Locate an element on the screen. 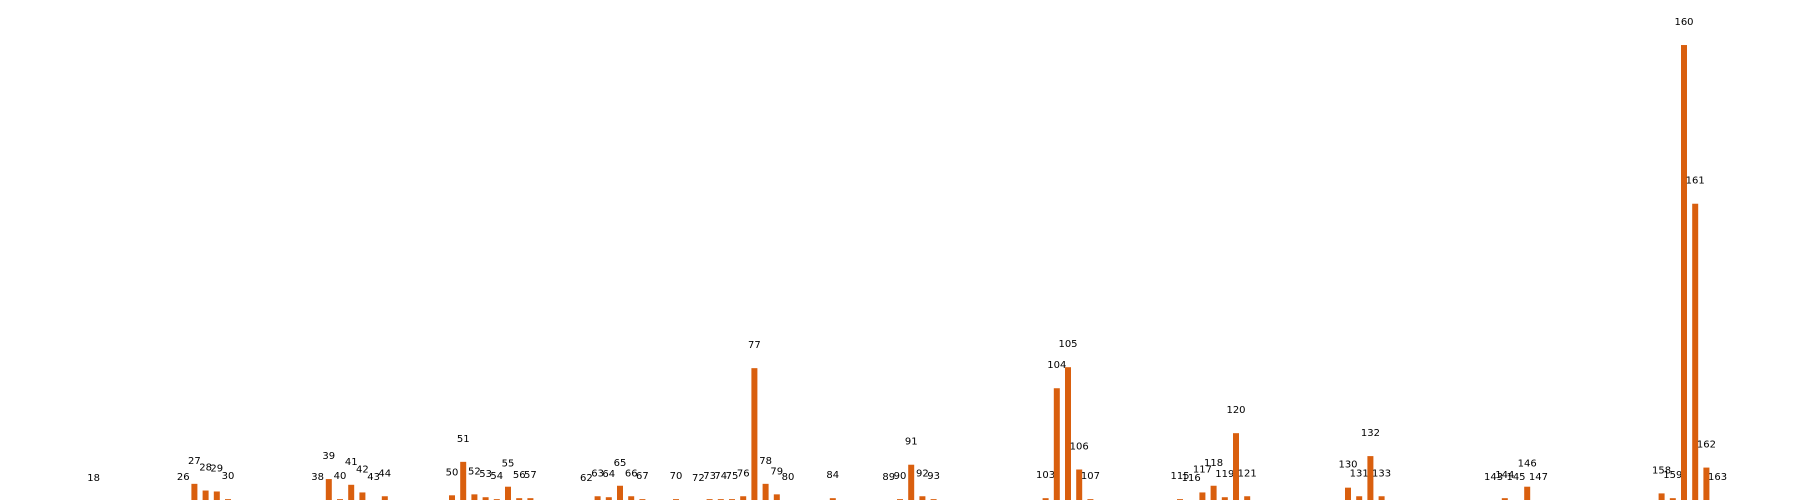 This screenshot has height=500, width=1800. bar-label: 53 is located at coordinates (485, 474).